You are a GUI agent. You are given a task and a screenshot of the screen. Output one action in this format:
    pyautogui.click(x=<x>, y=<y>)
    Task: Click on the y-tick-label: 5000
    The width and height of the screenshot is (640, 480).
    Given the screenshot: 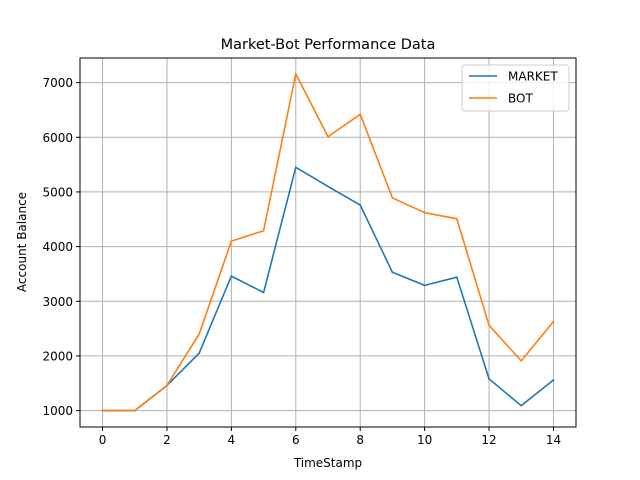 What is the action you would take?
    pyautogui.click(x=57, y=192)
    